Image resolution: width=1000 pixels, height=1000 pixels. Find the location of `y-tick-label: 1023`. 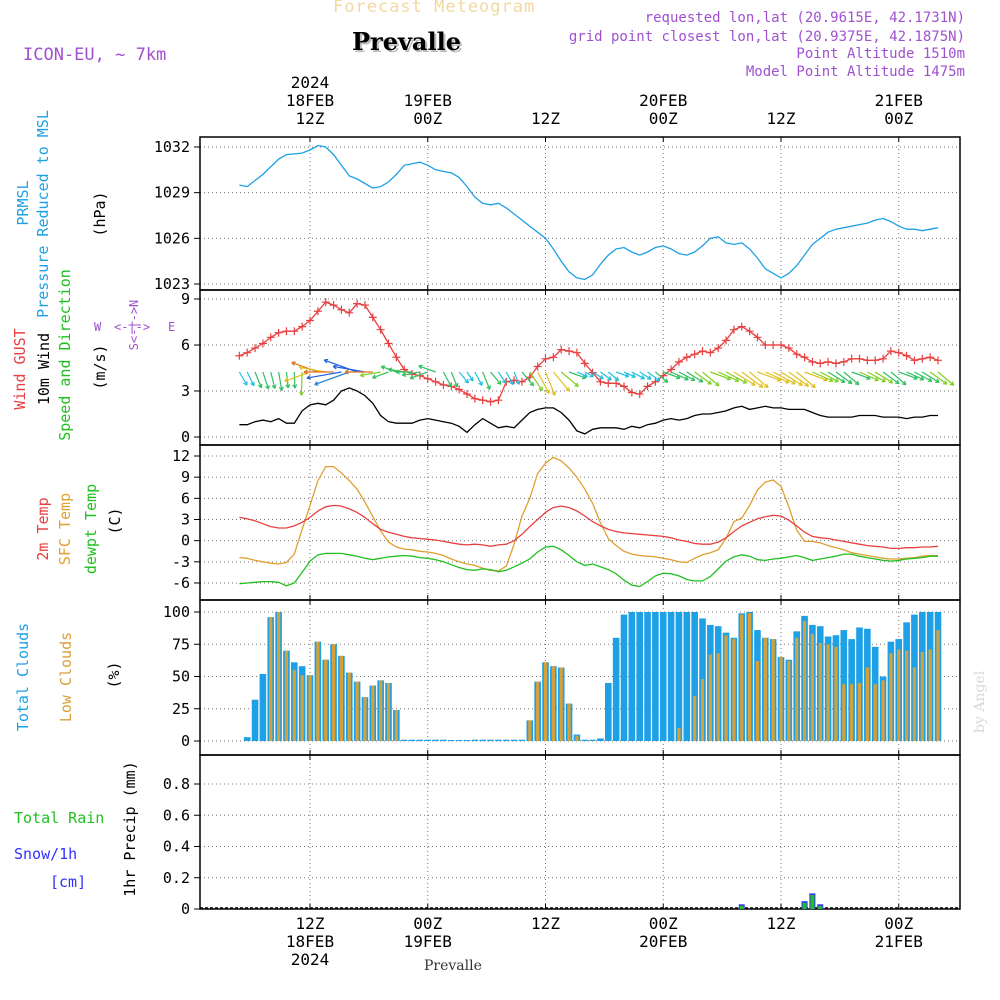

y-tick-label: 1023 is located at coordinates (172, 284).